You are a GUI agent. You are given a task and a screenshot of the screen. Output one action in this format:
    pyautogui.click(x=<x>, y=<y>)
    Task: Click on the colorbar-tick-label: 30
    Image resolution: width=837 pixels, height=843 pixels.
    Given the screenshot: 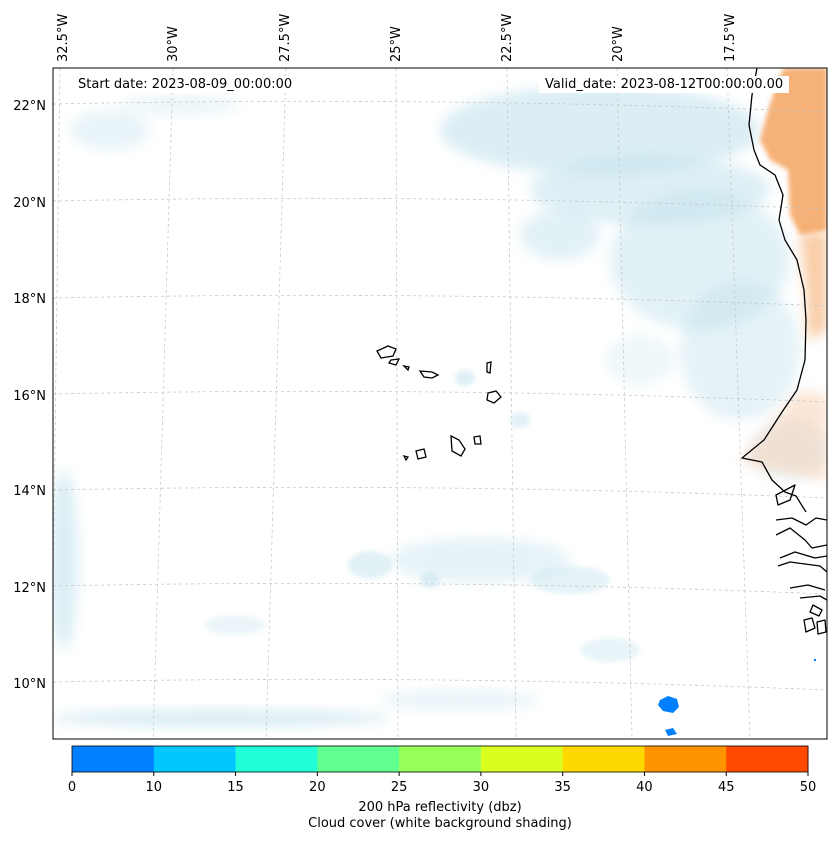 What is the action you would take?
    pyautogui.click(x=481, y=787)
    